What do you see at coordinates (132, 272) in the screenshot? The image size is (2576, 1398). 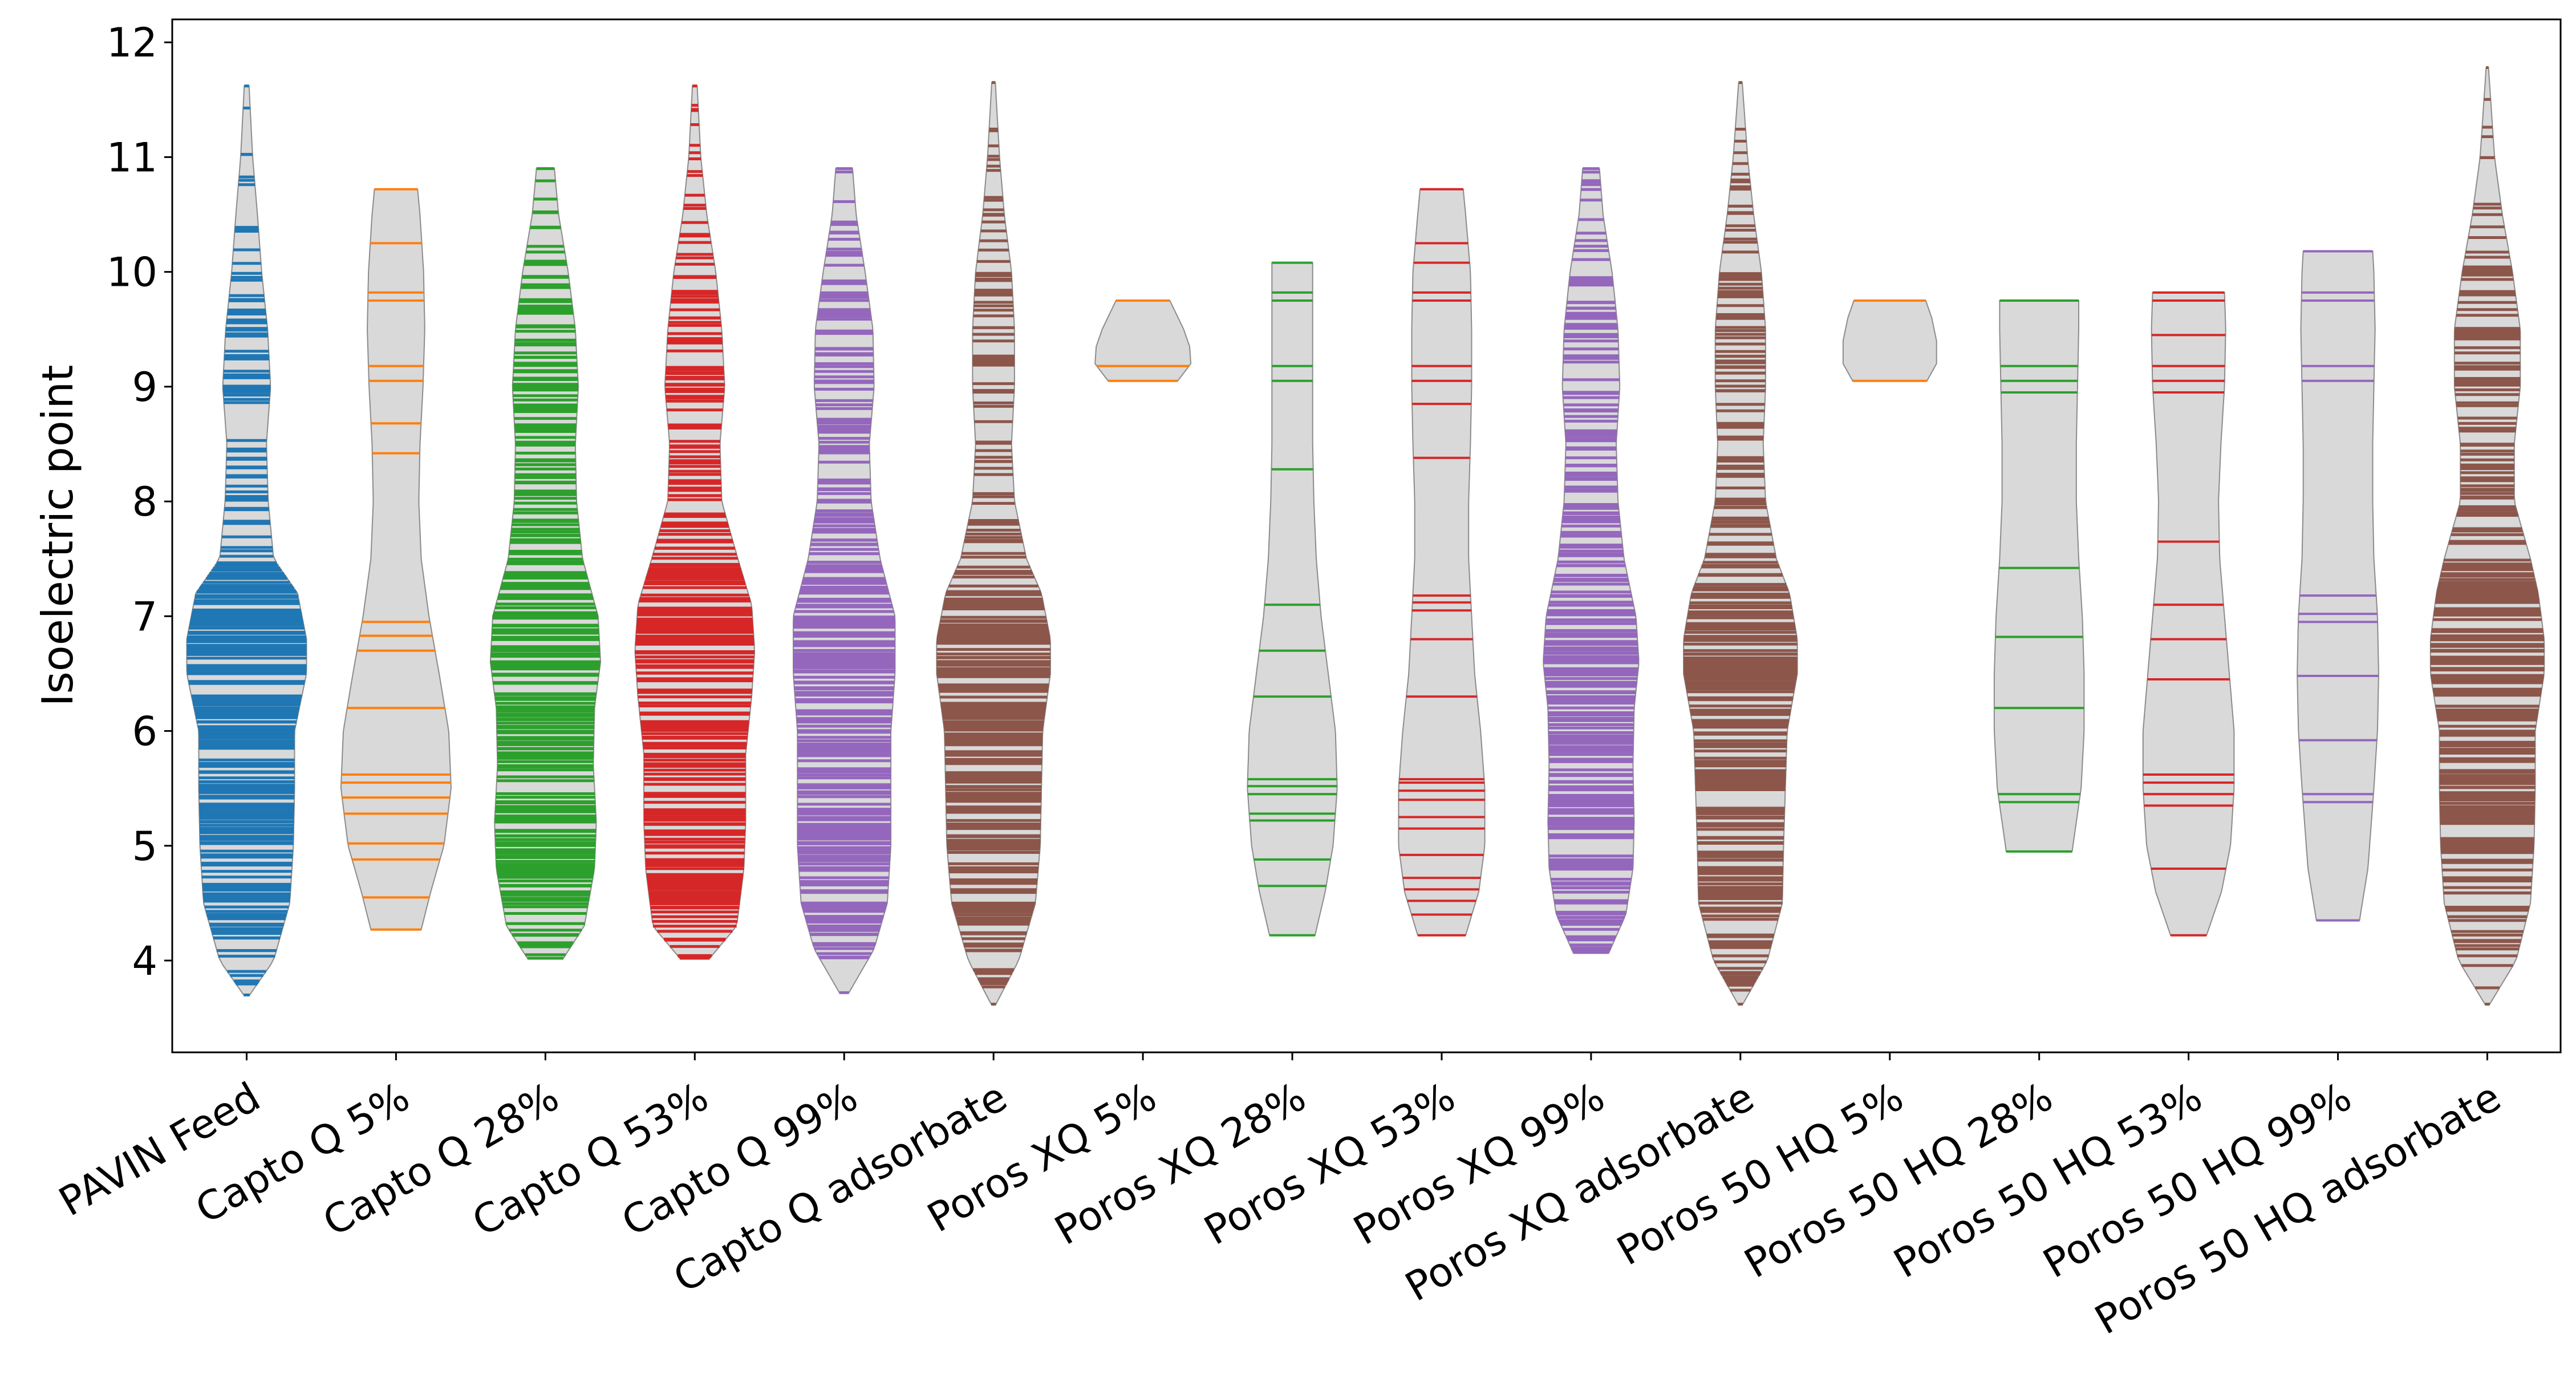 I see `y-tick-label: 10` at bounding box center [132, 272].